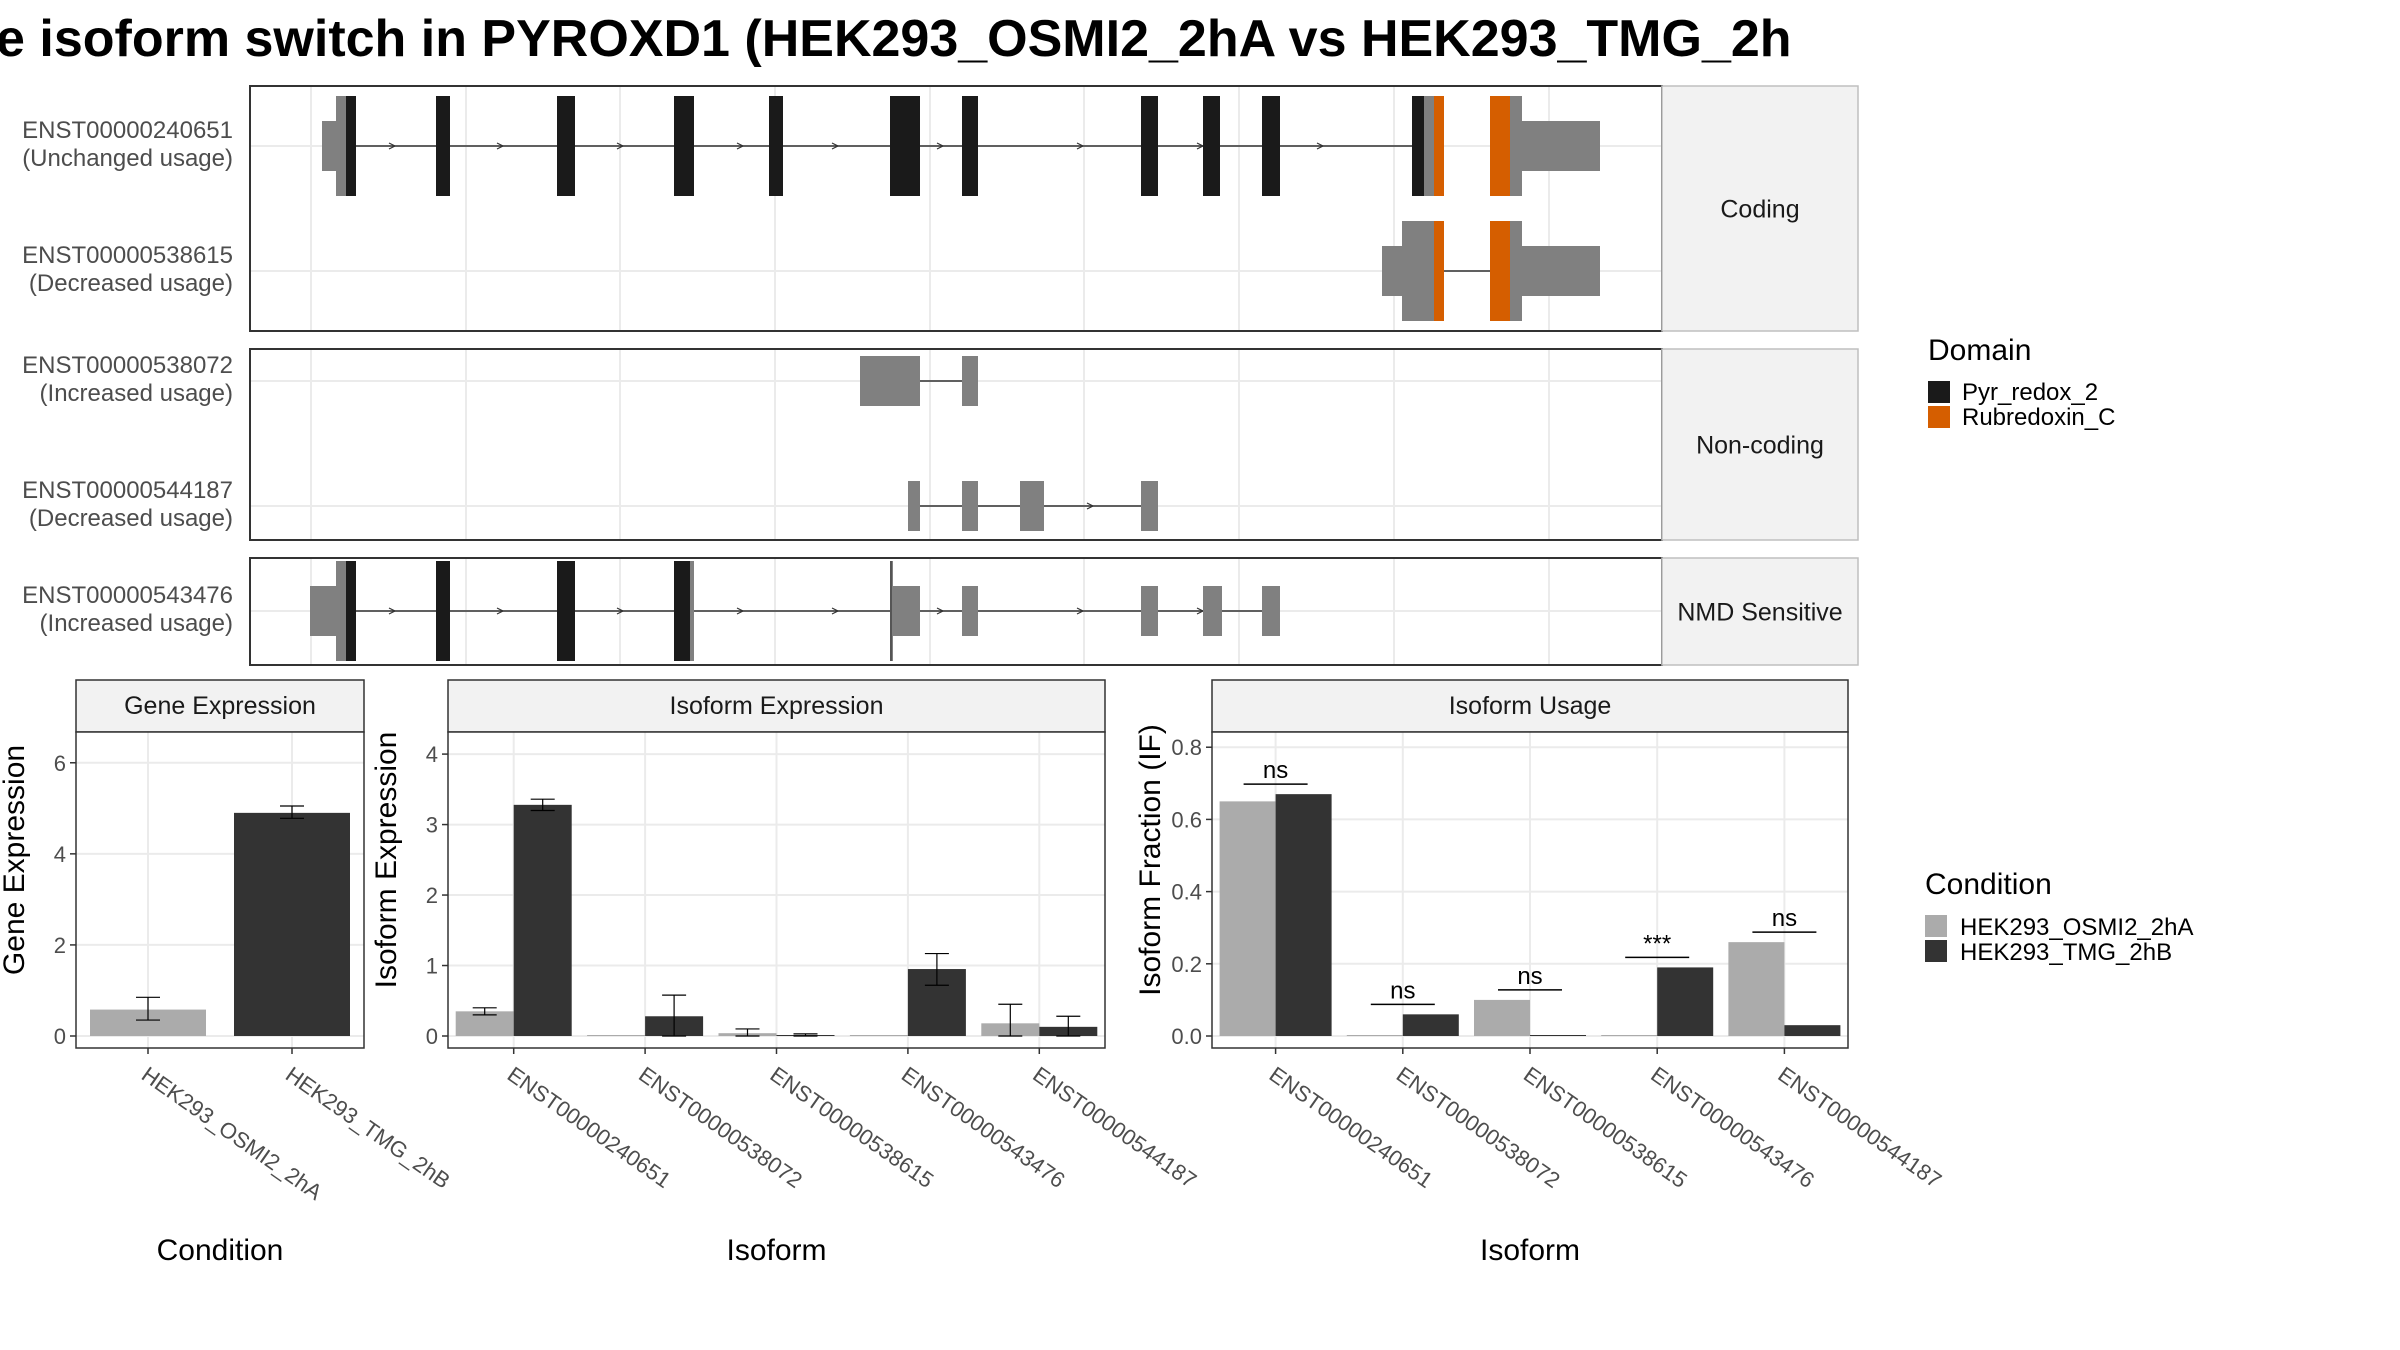 The width and height of the screenshot is (2400, 1350). I want to click on y-tick-label: 0.2, so click(1186, 964).